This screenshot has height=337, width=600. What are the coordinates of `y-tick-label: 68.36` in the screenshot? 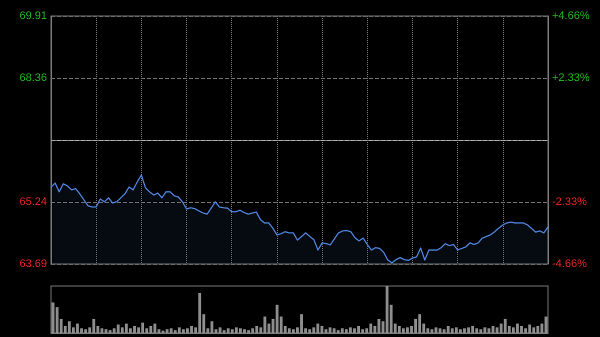 It's located at (33, 78).